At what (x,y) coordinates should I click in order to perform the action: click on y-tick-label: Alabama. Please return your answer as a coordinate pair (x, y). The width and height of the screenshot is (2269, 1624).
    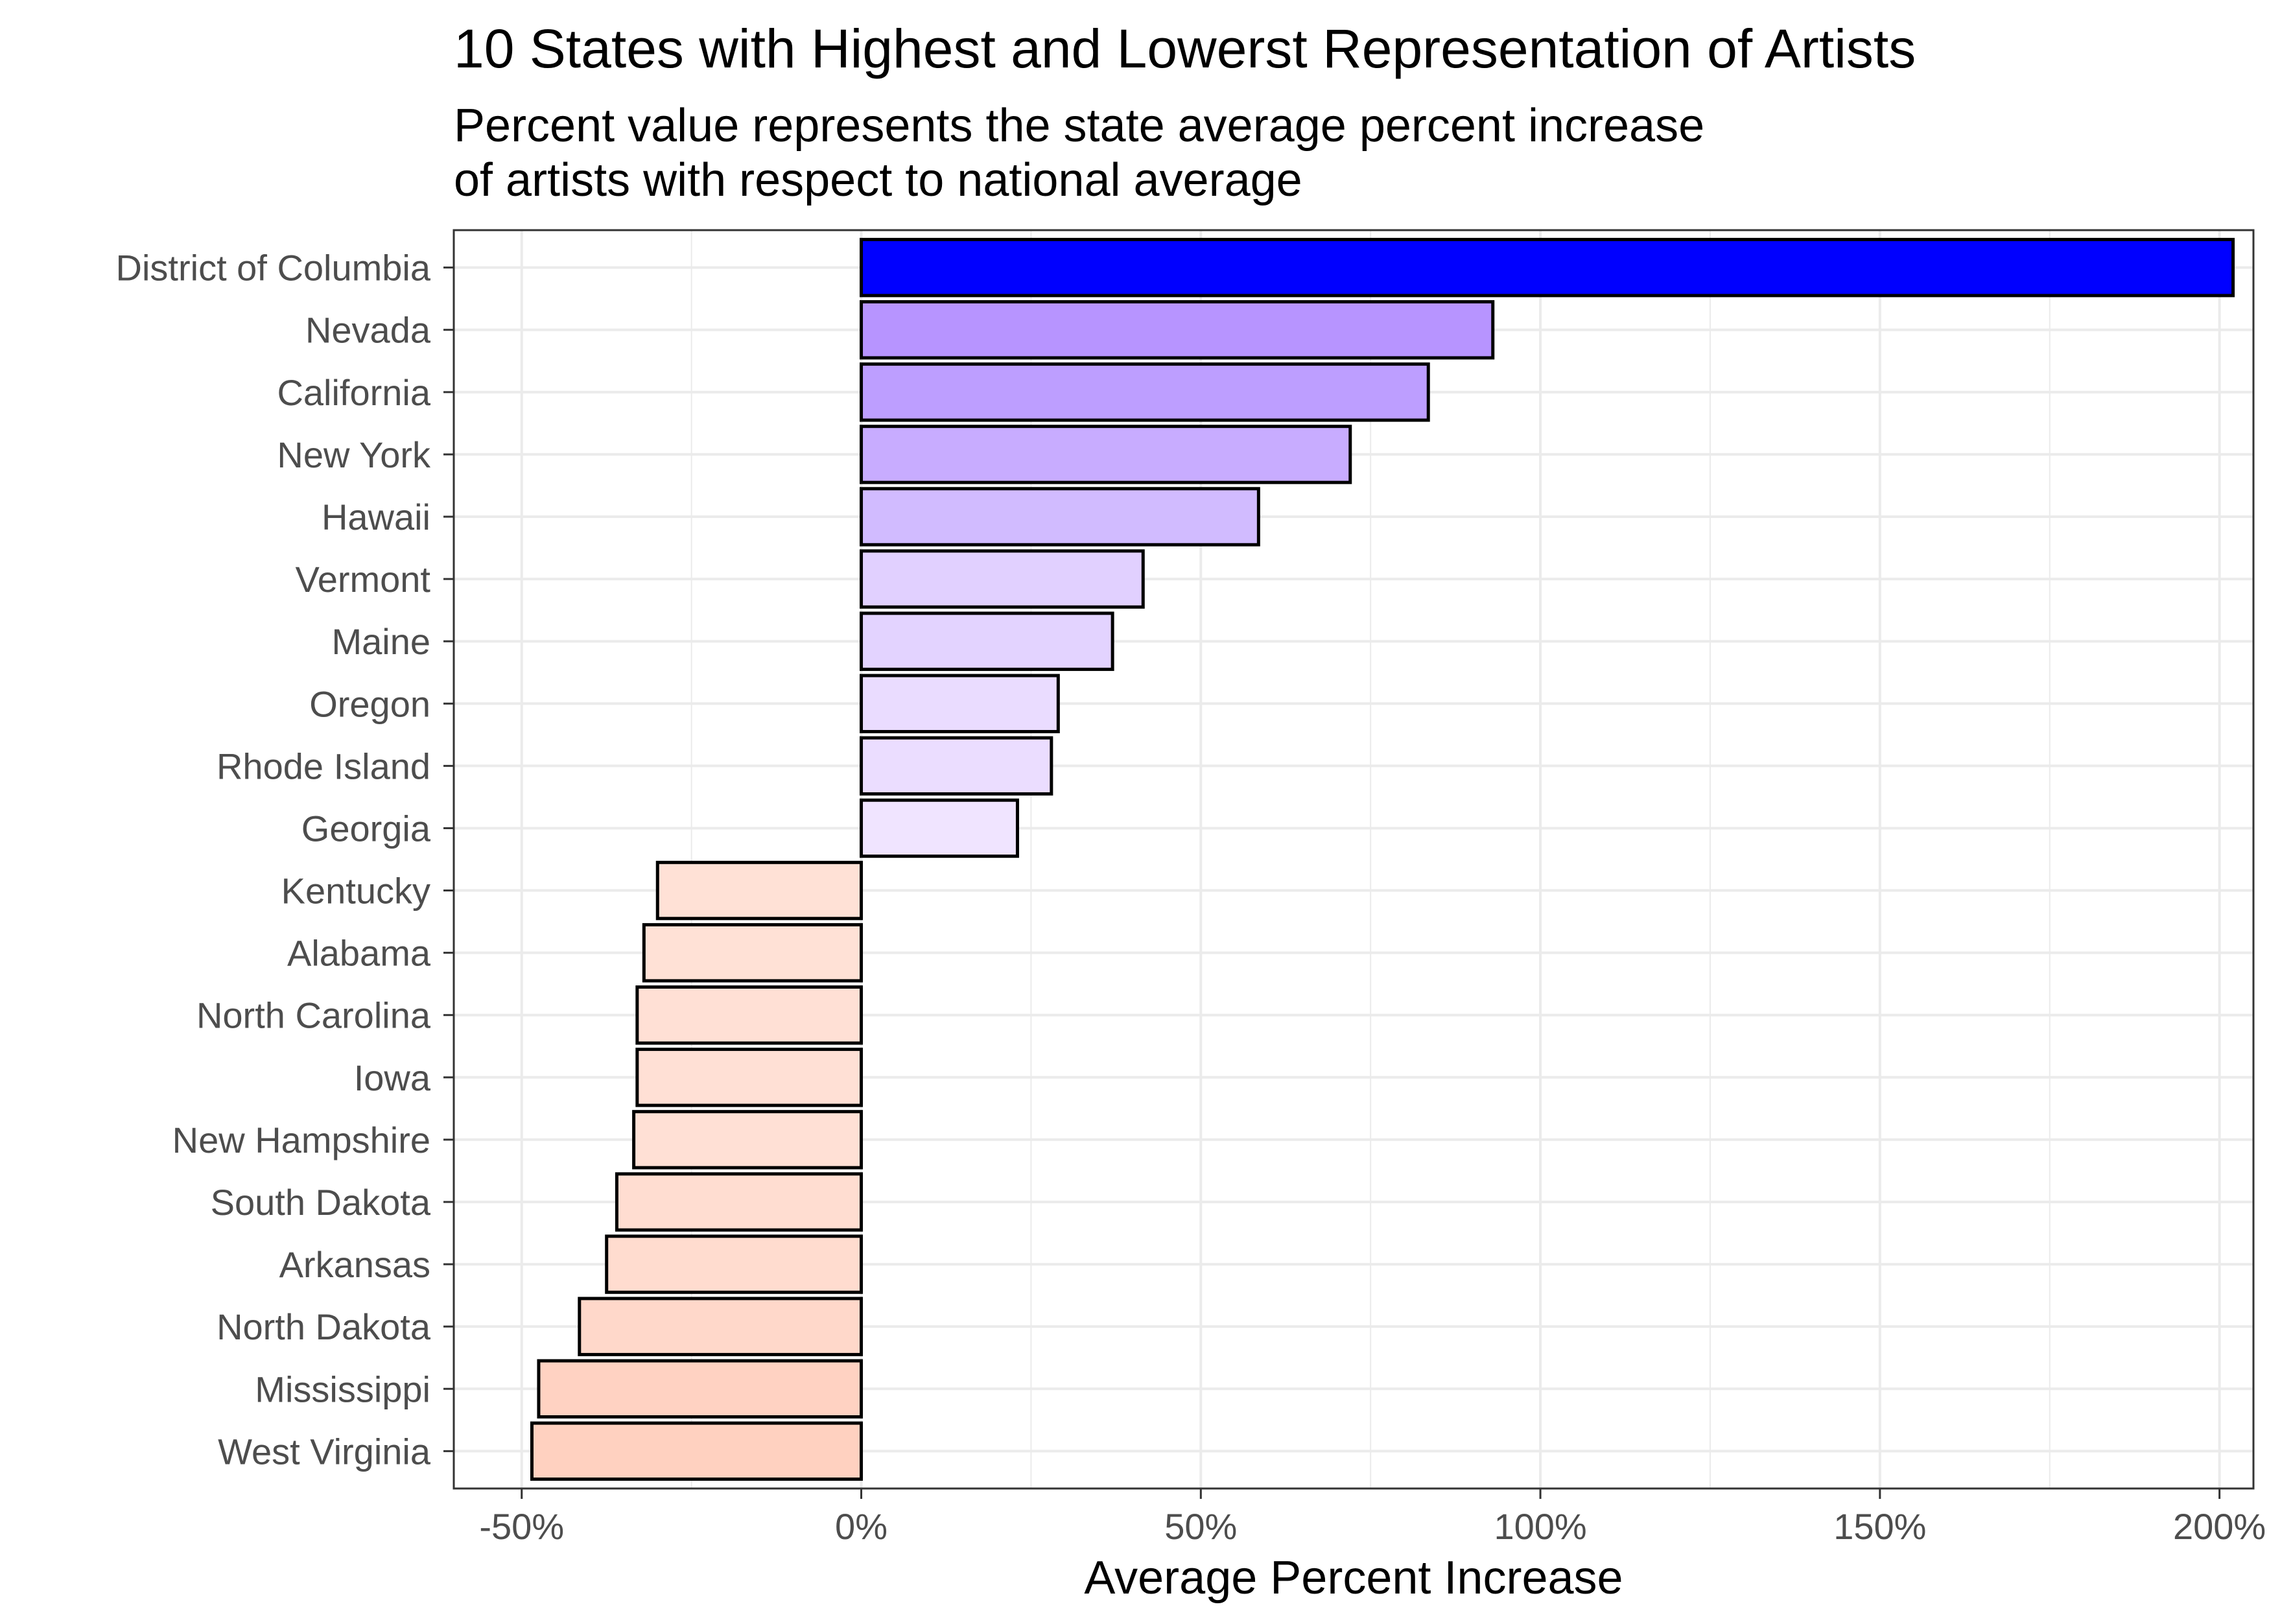
    Looking at the image, I should click on (359, 954).